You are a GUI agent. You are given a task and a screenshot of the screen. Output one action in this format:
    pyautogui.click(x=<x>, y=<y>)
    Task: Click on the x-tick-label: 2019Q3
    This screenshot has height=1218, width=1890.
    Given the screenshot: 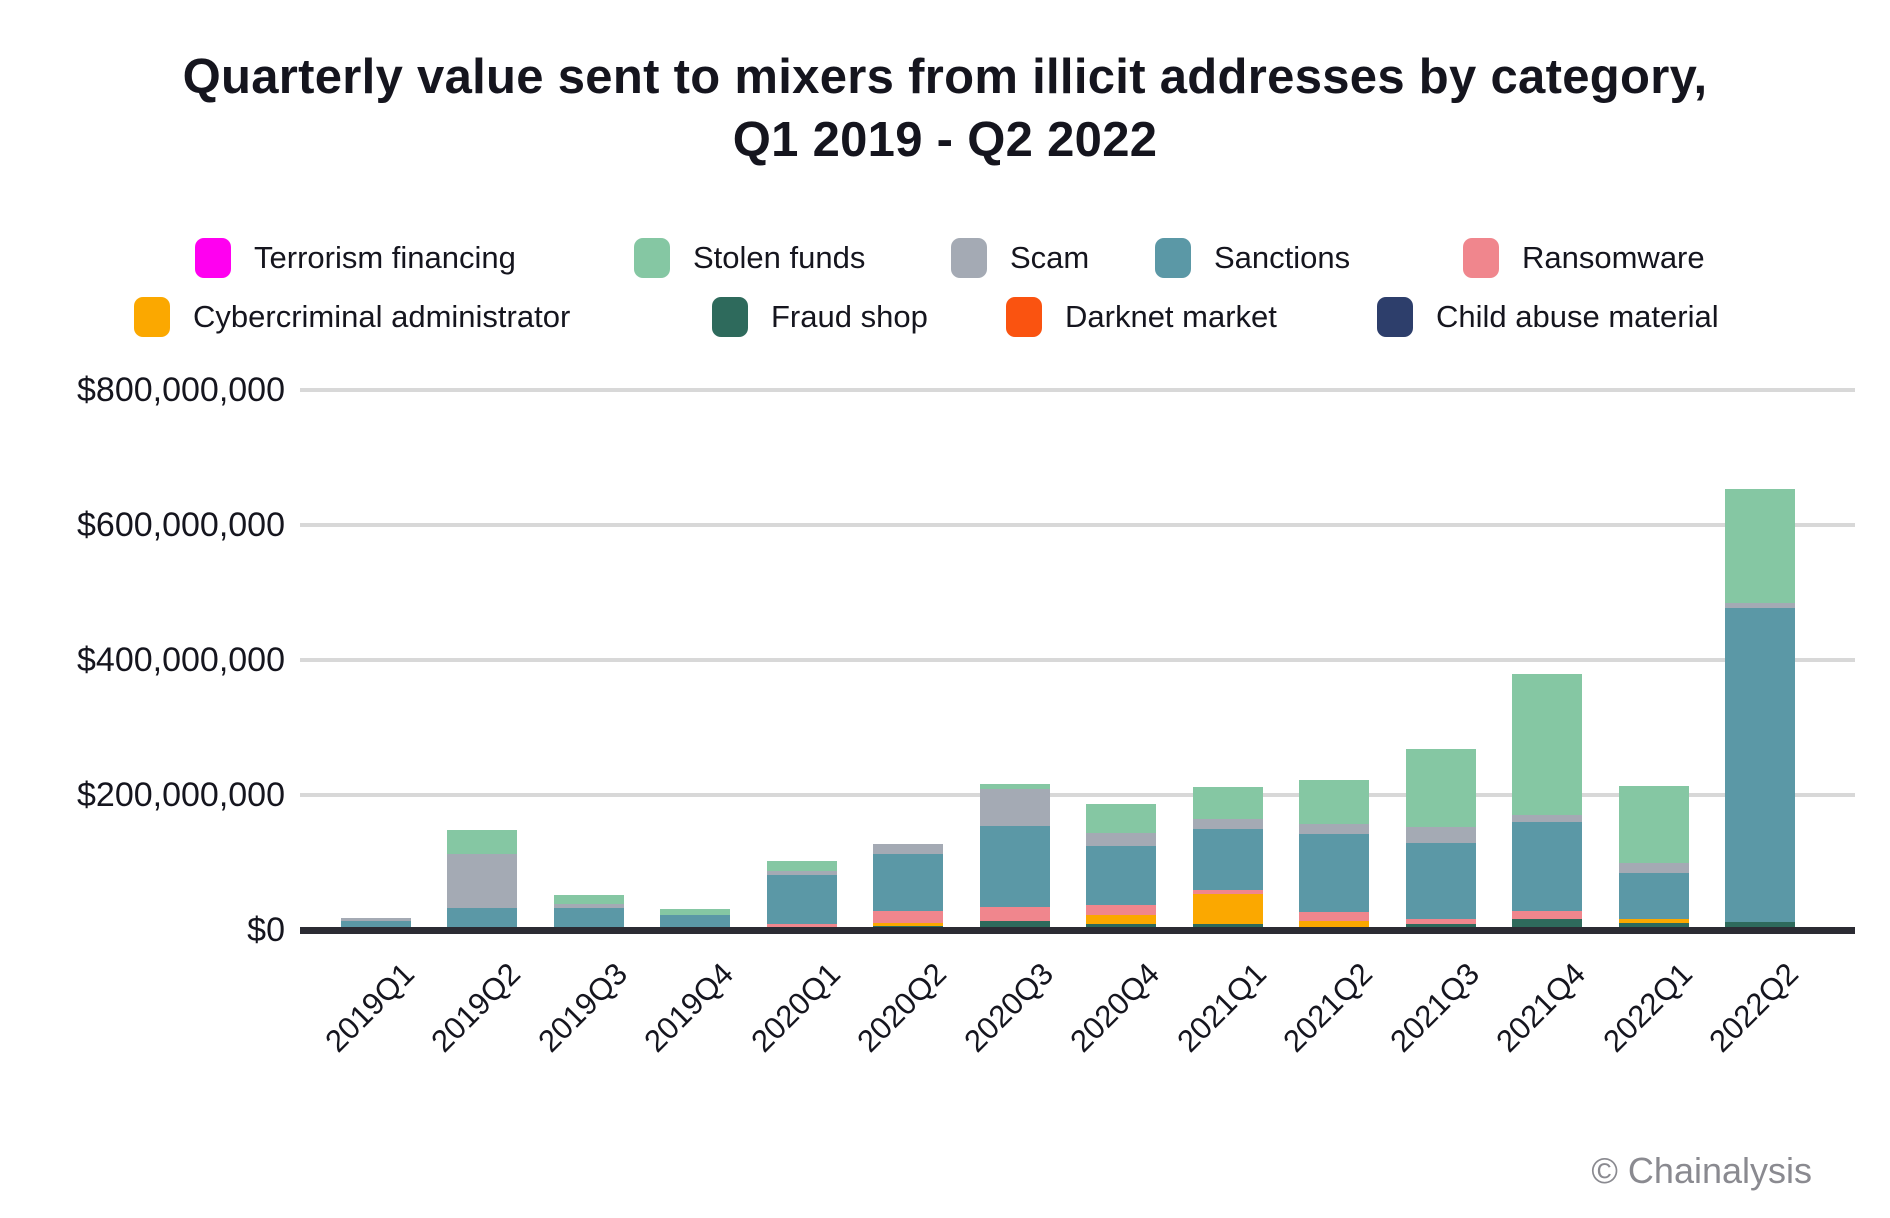 What is the action you would take?
    pyautogui.click(x=582, y=1007)
    